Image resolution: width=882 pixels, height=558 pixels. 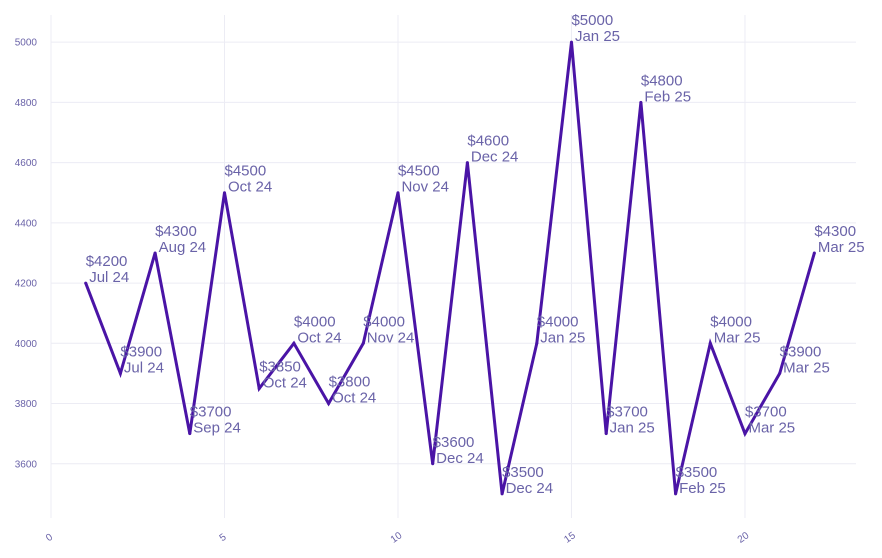 What do you see at coordinates (26, 103) in the screenshot?
I see `y-tick-label: 4800` at bounding box center [26, 103].